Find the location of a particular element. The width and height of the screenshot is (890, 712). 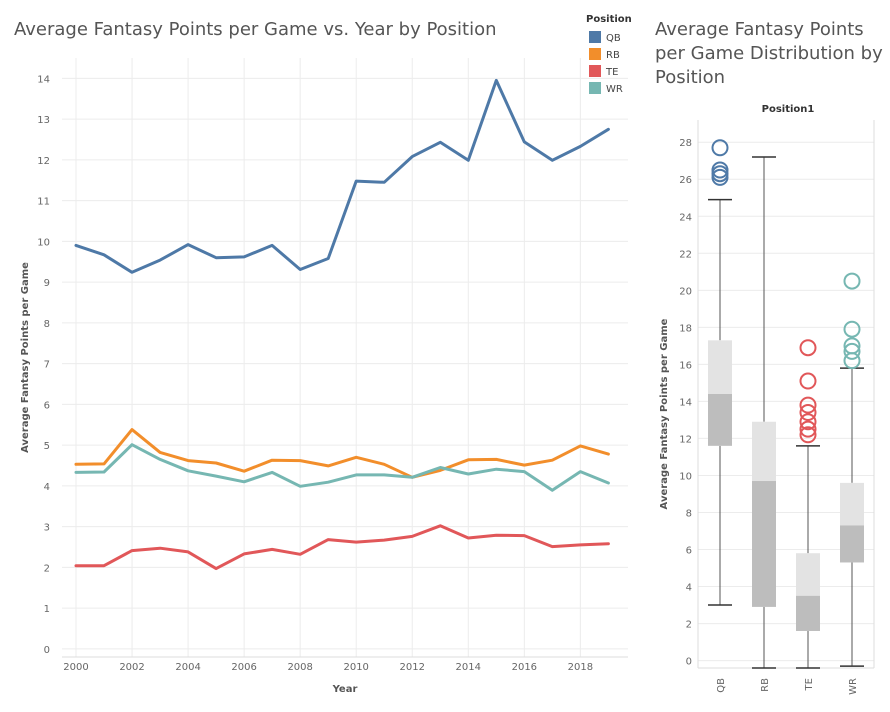

box-category-label-te: TE is located at coordinates (809, 684).